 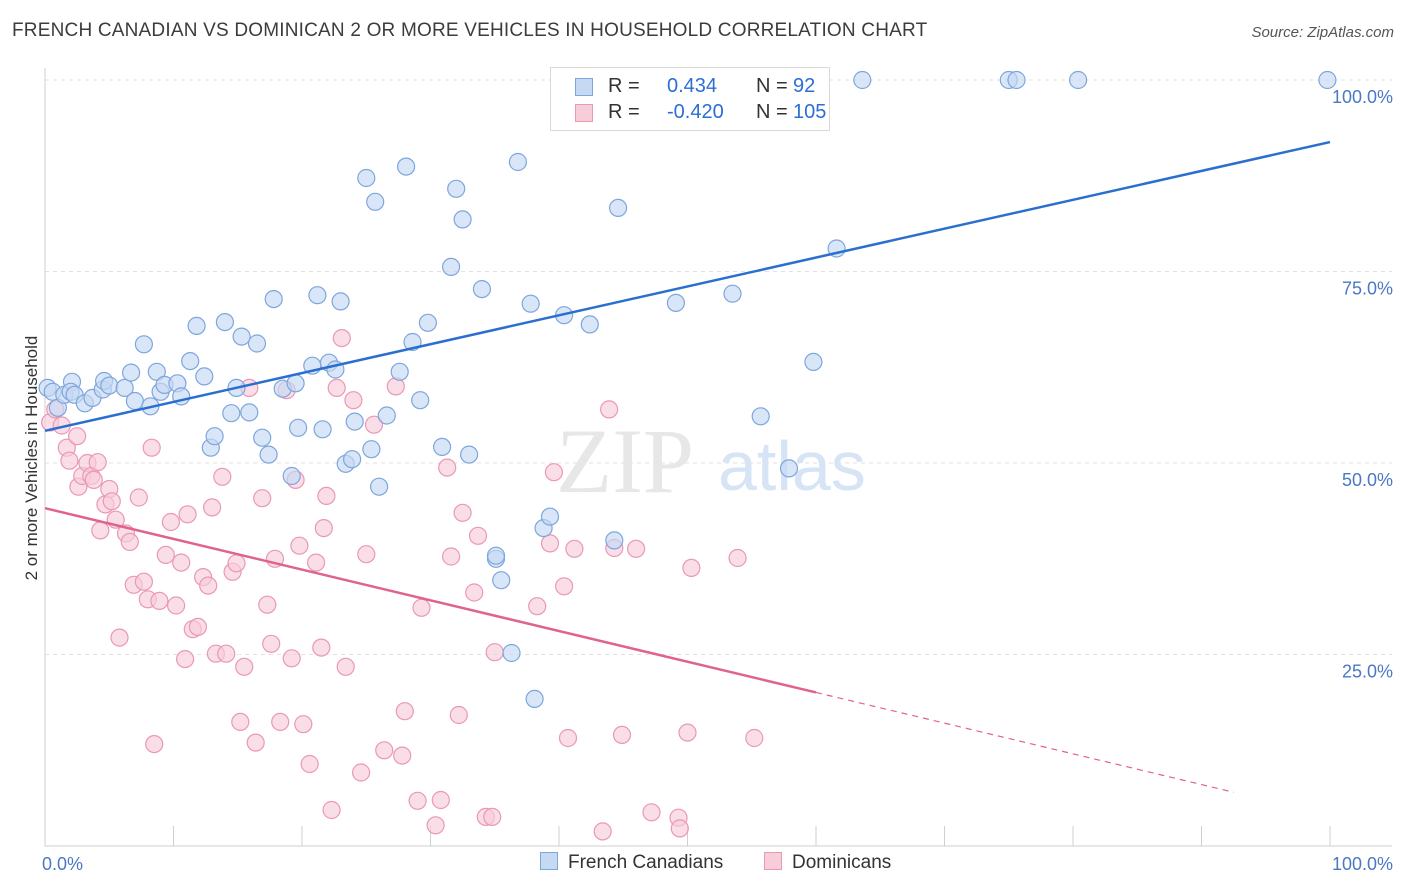 I want to click on legend-r-label: R =, so click(x=624, y=86).